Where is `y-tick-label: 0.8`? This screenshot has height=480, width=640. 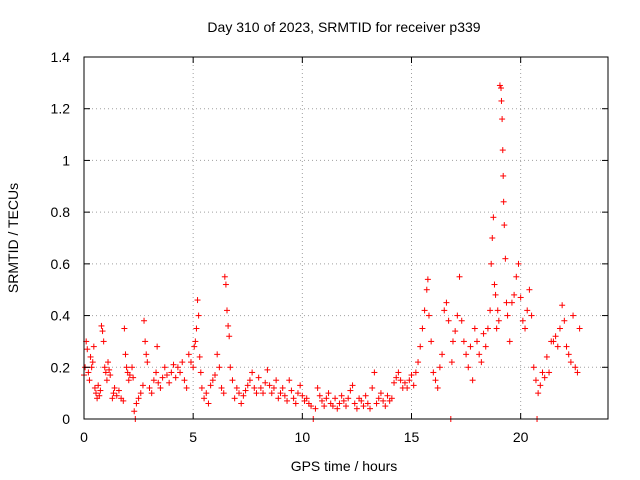
y-tick-label: 0.8 is located at coordinates (61, 212).